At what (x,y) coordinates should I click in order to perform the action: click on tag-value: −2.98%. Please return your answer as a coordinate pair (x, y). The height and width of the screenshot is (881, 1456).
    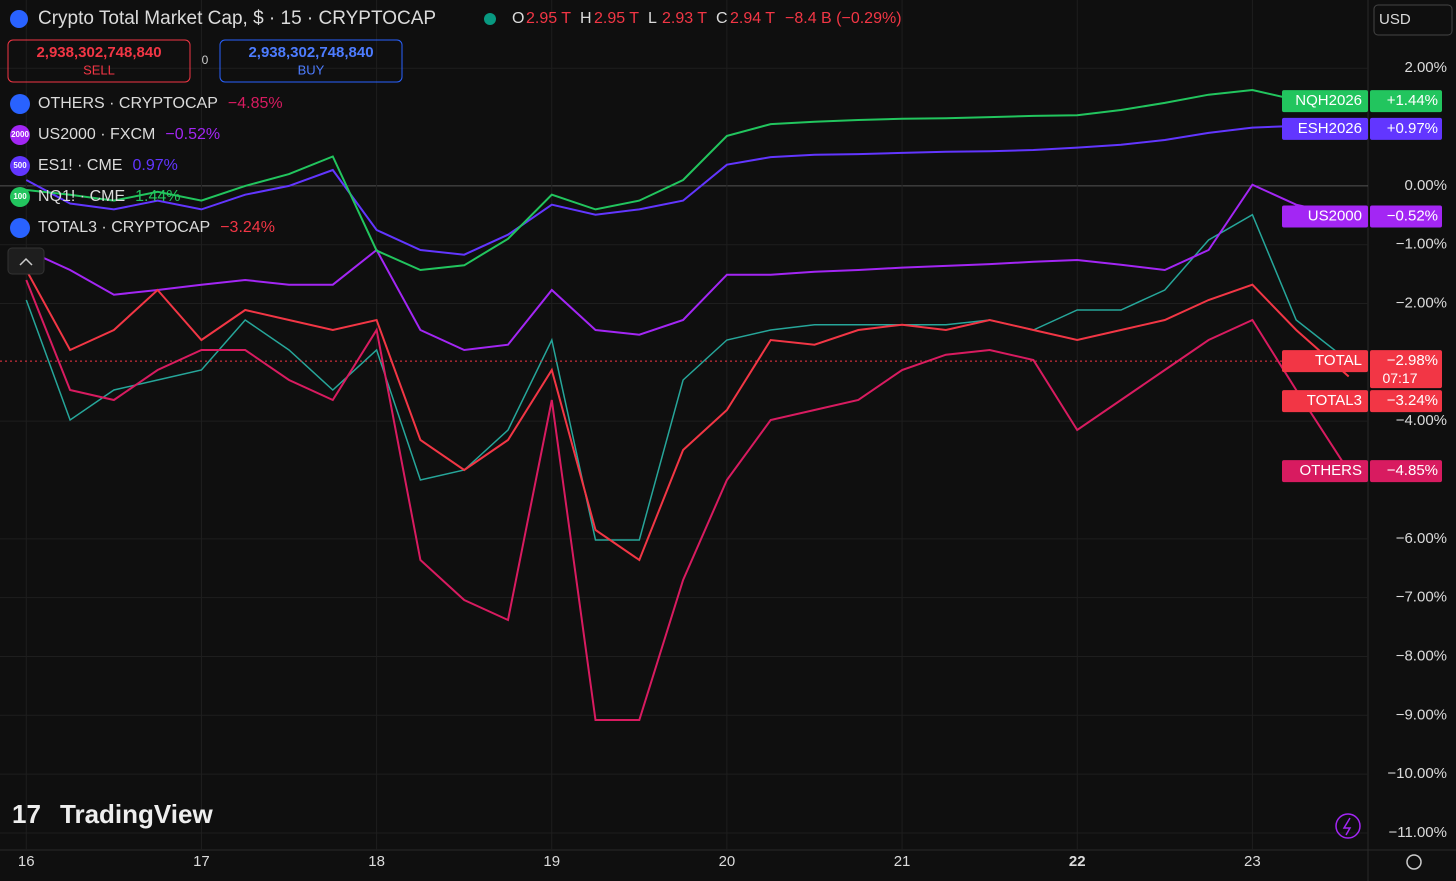
    Looking at the image, I should click on (1412, 360).